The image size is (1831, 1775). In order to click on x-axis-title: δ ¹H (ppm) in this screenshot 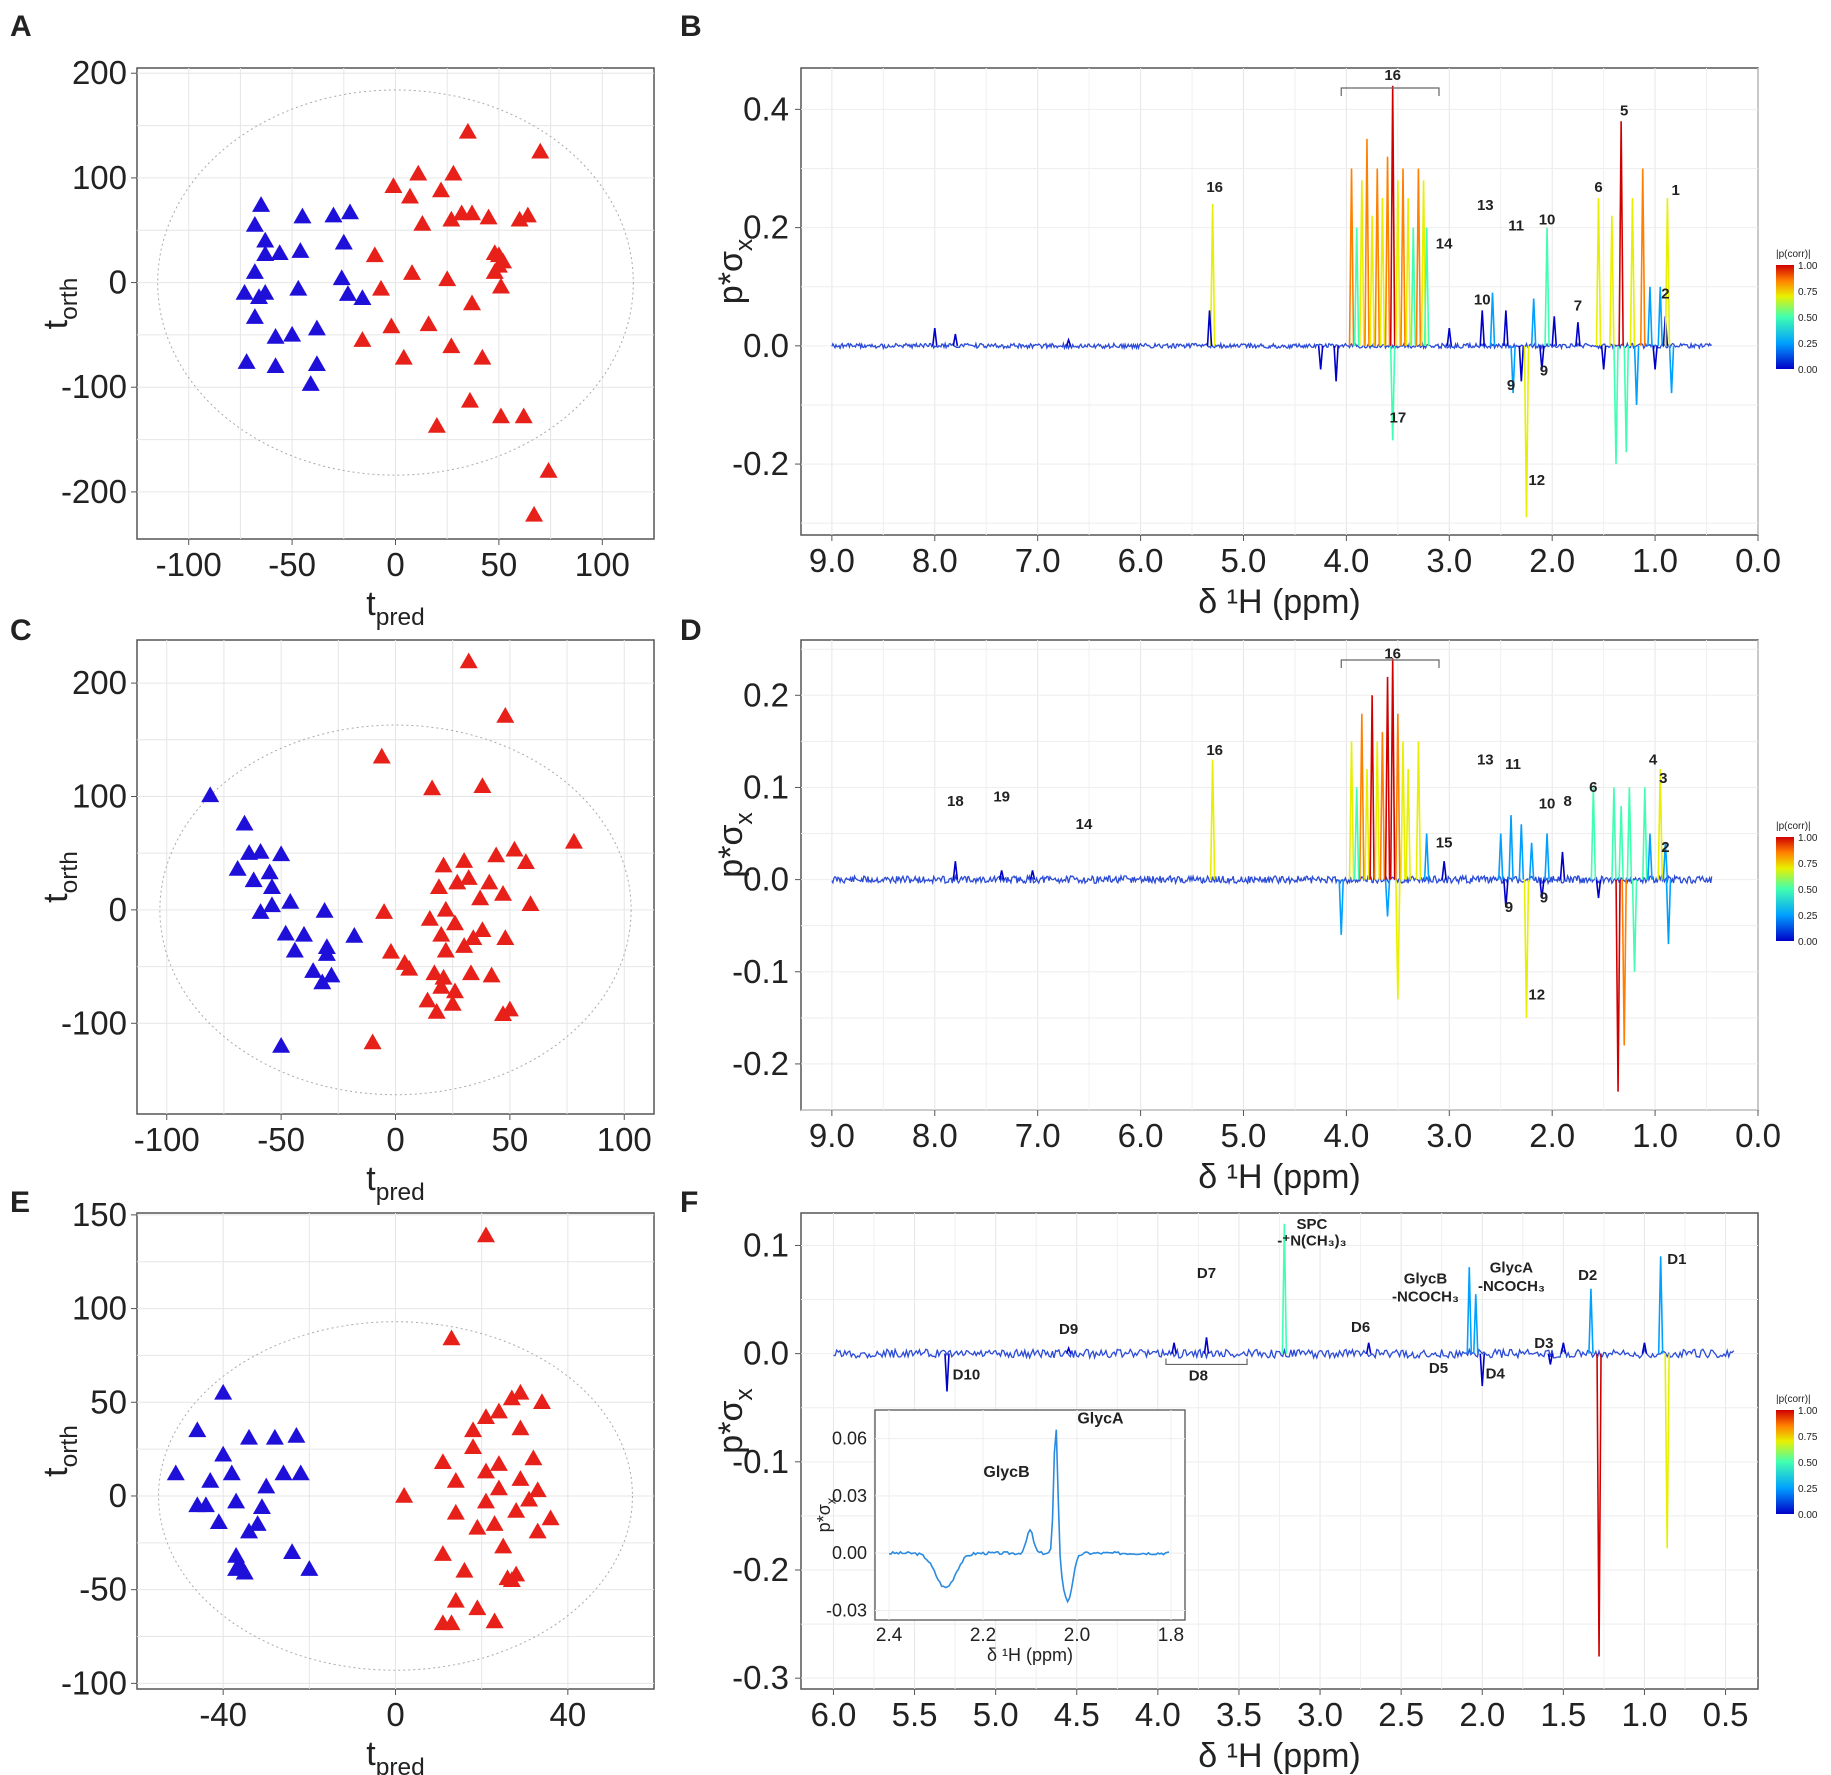, I will do `click(1279, 602)`.